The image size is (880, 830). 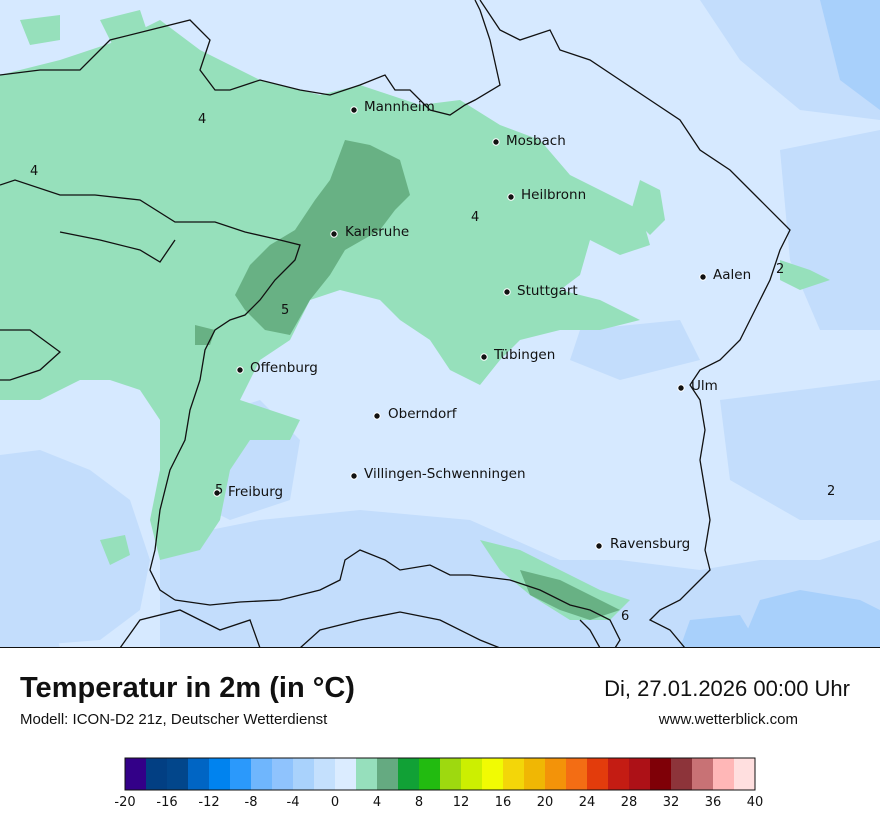 What do you see at coordinates (625, 616) in the screenshot?
I see `isoline-label: 6` at bounding box center [625, 616].